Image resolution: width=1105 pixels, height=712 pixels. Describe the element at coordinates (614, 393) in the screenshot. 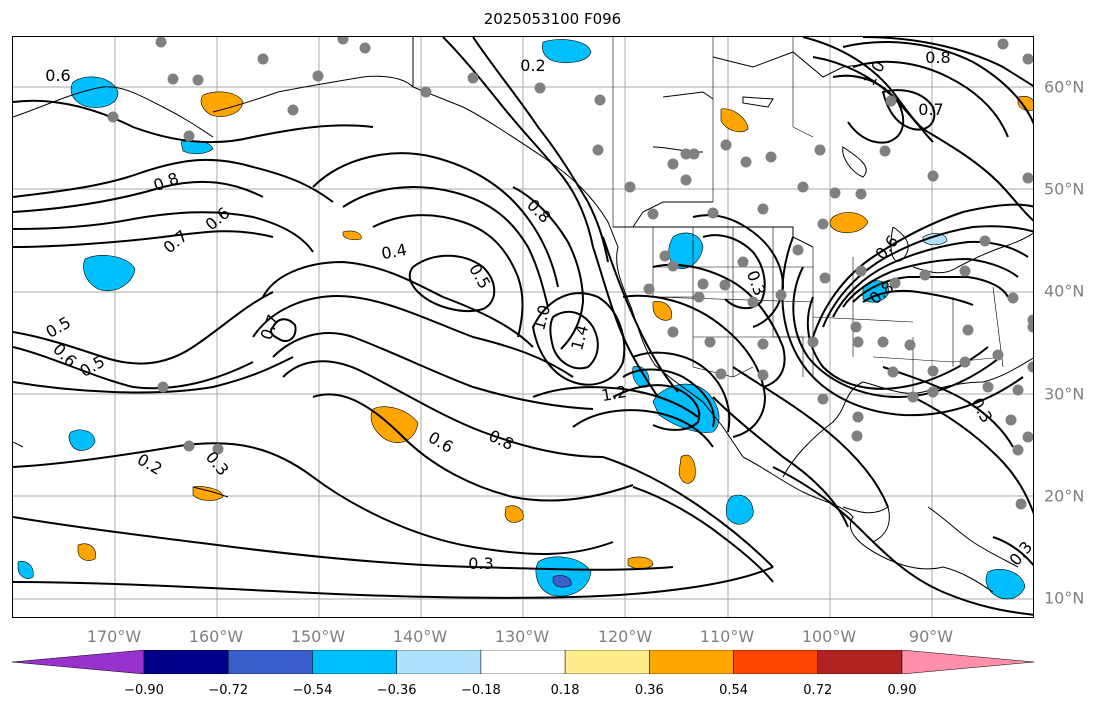

I see `contour-label: 1.2` at that location.